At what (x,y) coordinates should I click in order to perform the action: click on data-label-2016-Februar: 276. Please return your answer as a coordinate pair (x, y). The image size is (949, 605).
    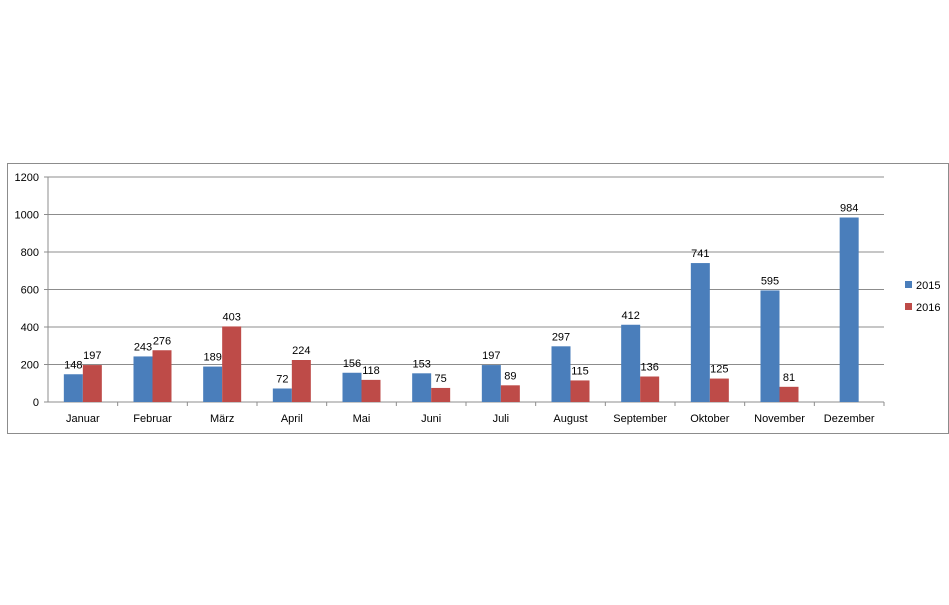
    Looking at the image, I should click on (162, 341).